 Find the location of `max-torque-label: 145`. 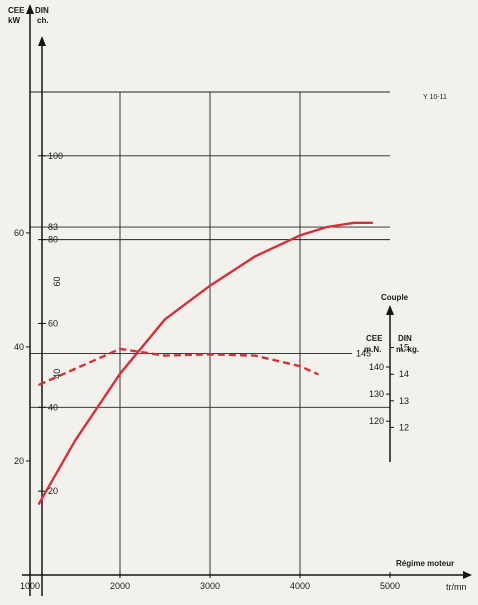

max-torque-label: 145 is located at coordinates (363, 353).